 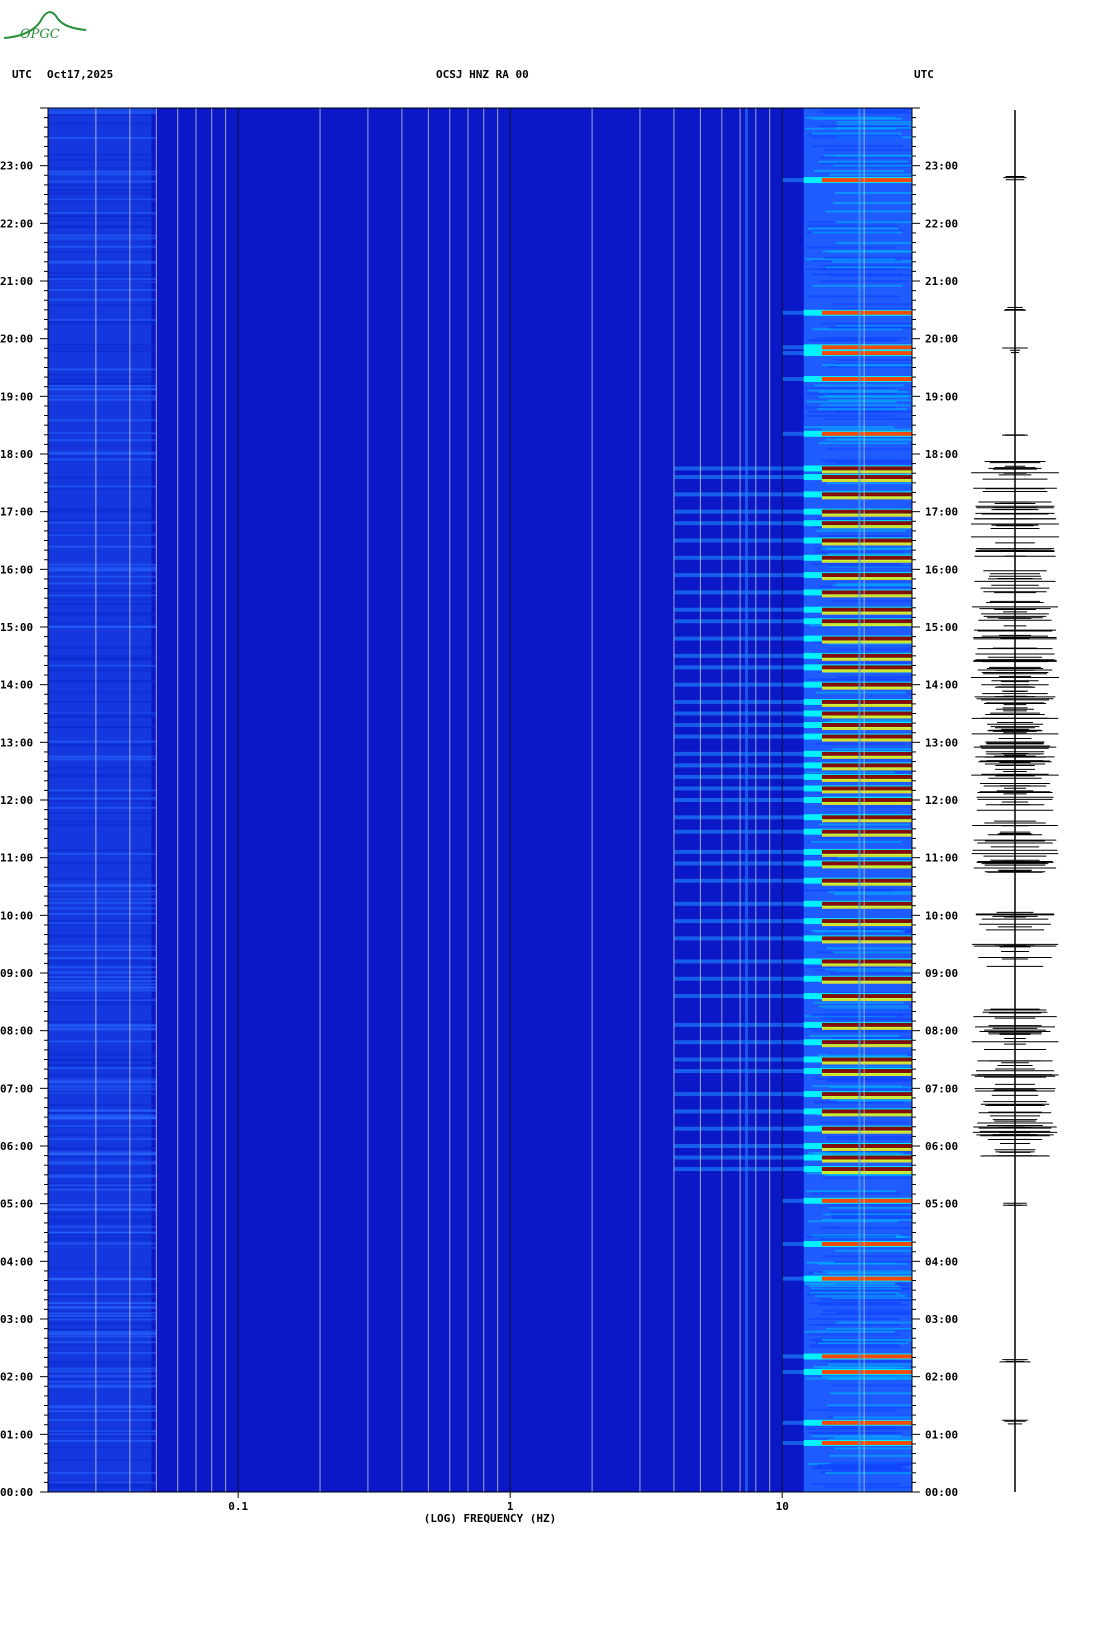 What do you see at coordinates (16, 1434) in the screenshot?
I see `time-tick-label-left: 01:00` at bounding box center [16, 1434].